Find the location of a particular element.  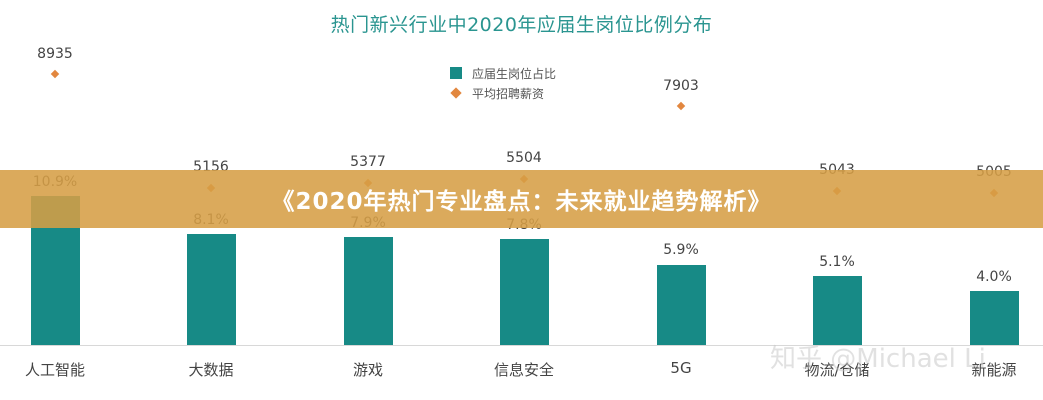

x-tick-label: 新能源 is located at coordinates (994, 370).